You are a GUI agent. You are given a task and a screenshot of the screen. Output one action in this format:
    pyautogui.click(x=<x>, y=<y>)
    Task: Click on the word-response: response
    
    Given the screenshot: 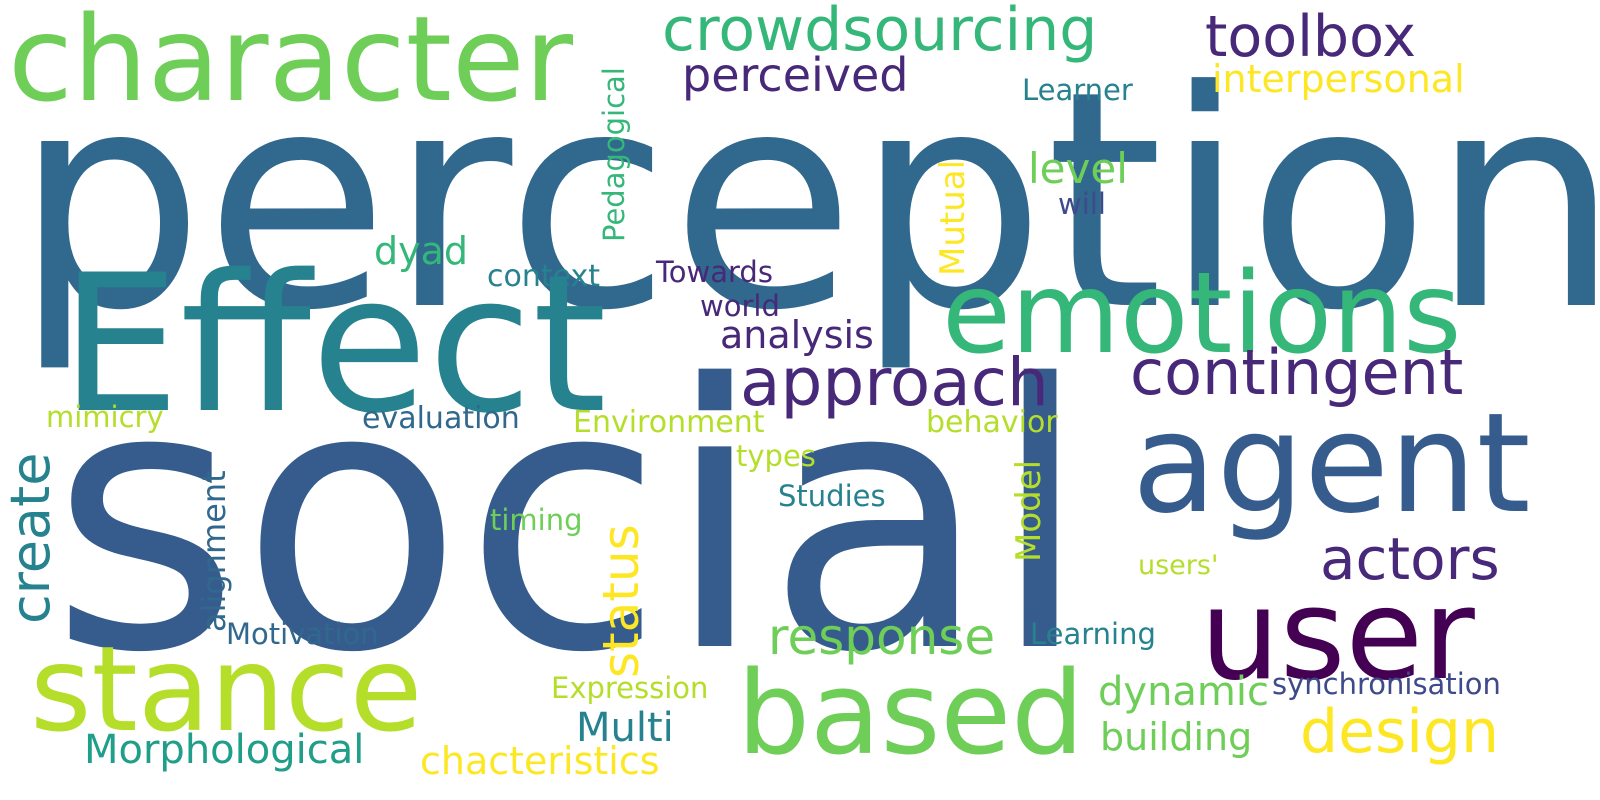 What is the action you would take?
    pyautogui.click(x=882, y=637)
    